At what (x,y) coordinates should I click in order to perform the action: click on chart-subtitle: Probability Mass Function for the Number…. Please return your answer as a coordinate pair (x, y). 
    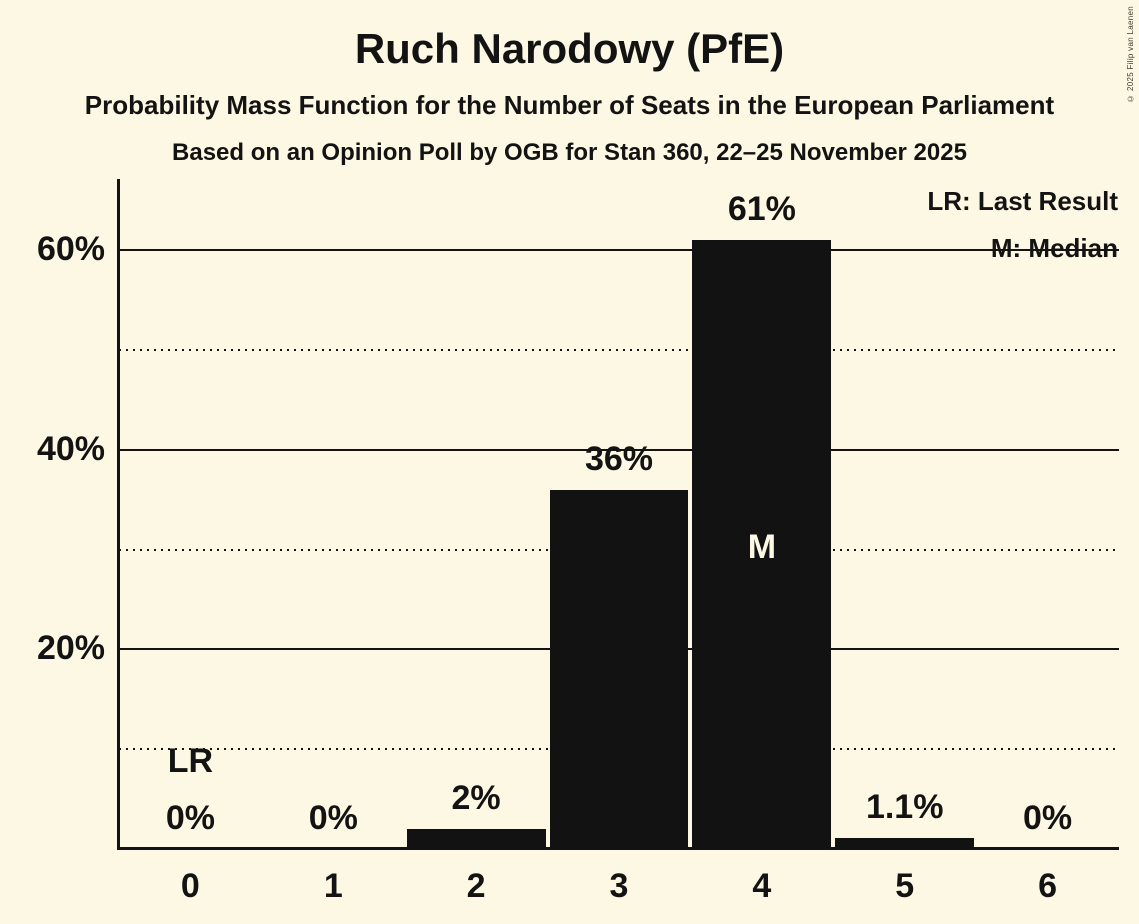
    Looking at the image, I should click on (569, 105).